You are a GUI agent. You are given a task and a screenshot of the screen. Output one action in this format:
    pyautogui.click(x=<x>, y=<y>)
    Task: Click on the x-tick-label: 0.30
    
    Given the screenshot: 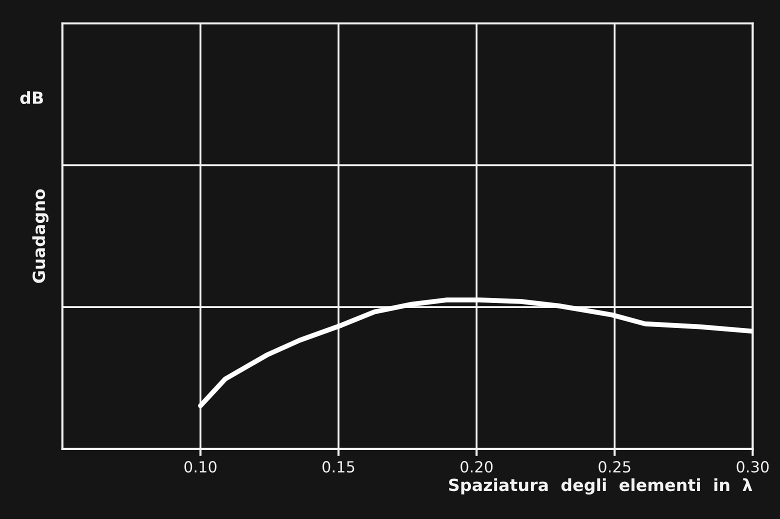 What is the action you would take?
    pyautogui.click(x=752, y=467)
    